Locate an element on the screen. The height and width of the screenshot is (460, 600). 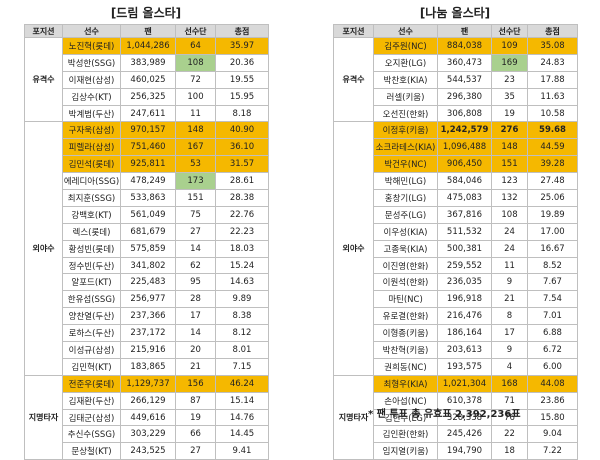
total-score-cell: 20.36 is located at coordinates (242, 62).